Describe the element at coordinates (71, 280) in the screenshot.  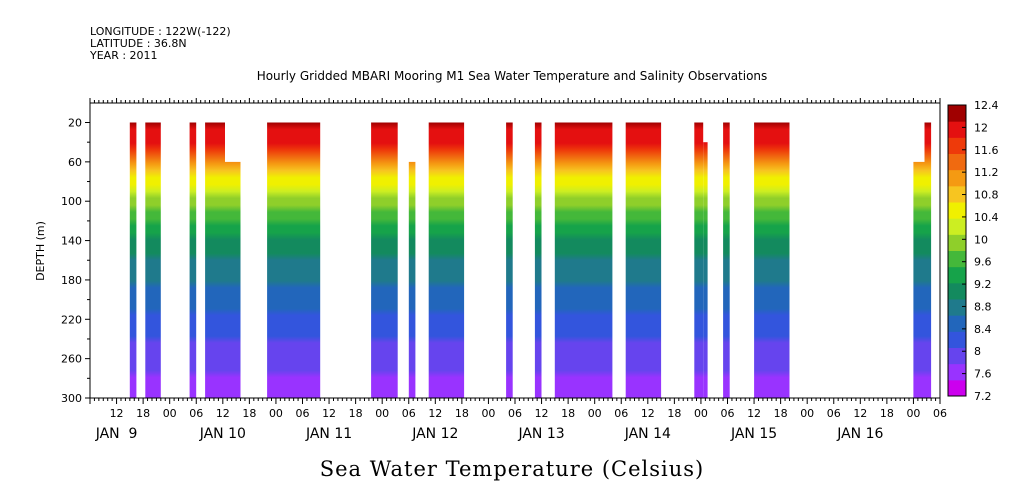
I see `y-tick-label: 180` at that location.